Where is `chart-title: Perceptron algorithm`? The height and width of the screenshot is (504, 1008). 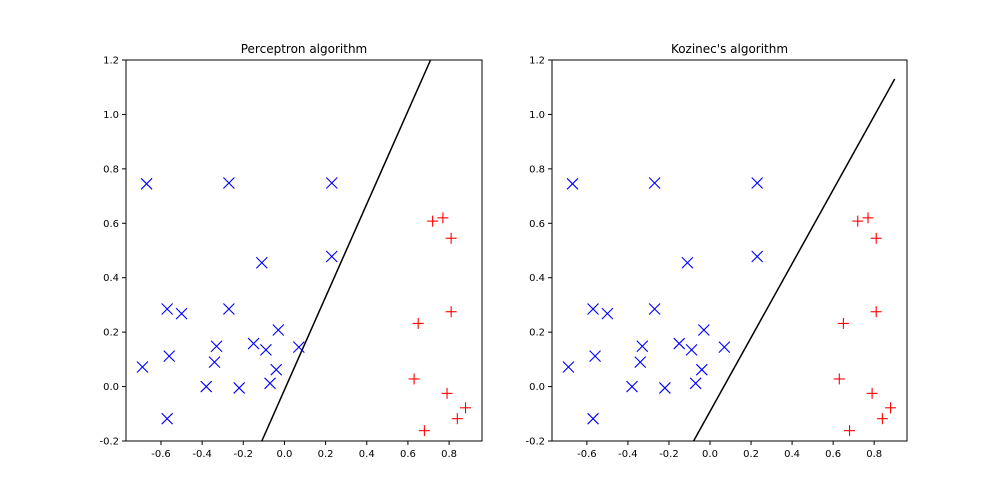 chart-title: Perceptron algorithm is located at coordinates (304, 49).